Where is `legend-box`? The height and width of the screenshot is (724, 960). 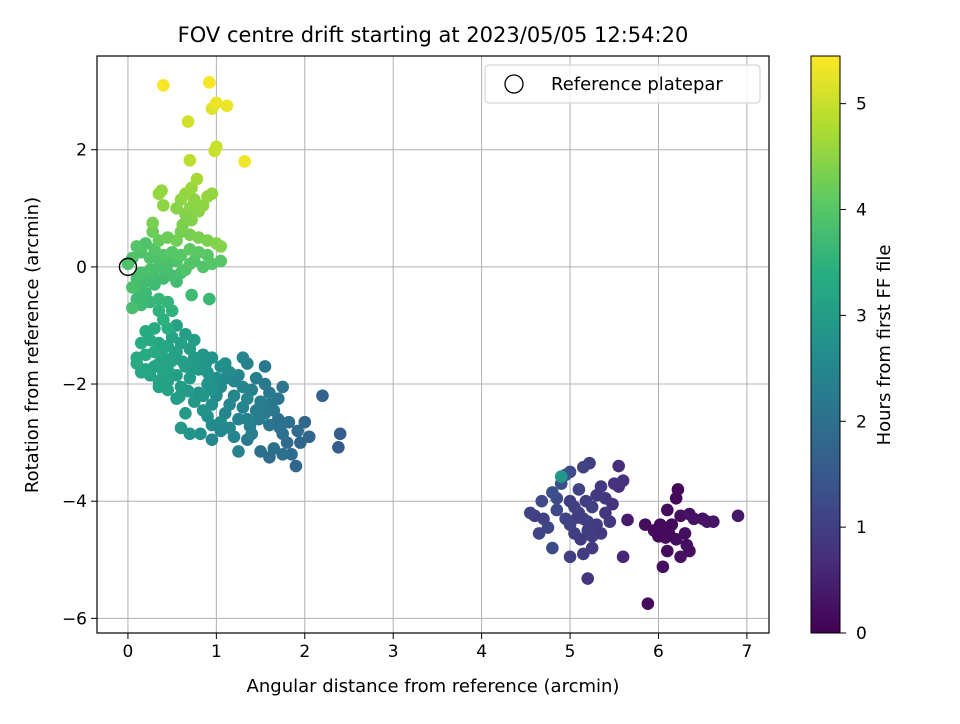
legend-box is located at coordinates (622, 84).